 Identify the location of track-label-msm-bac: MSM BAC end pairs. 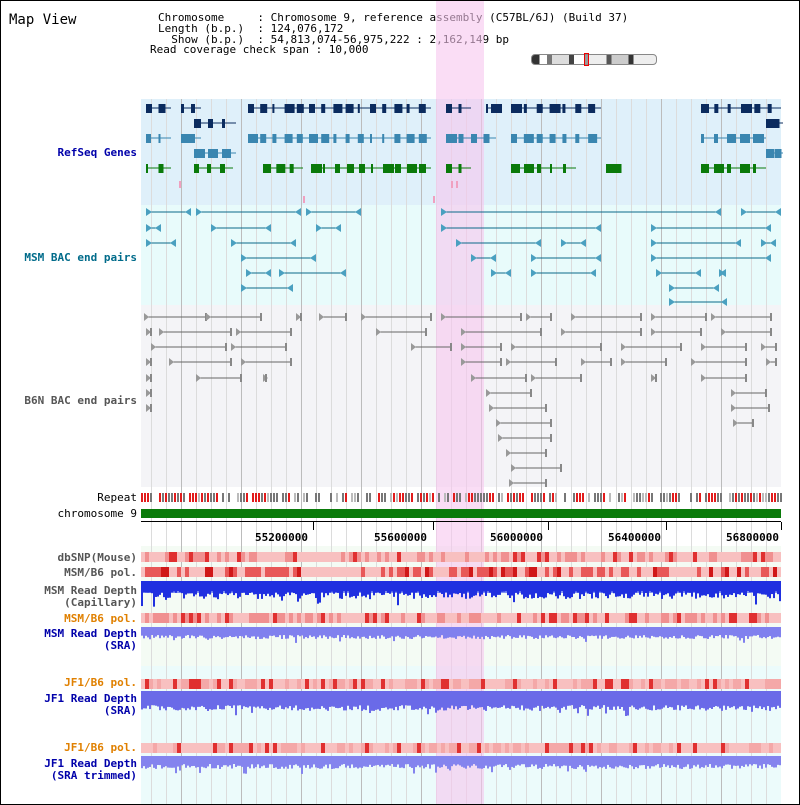
(80, 257).